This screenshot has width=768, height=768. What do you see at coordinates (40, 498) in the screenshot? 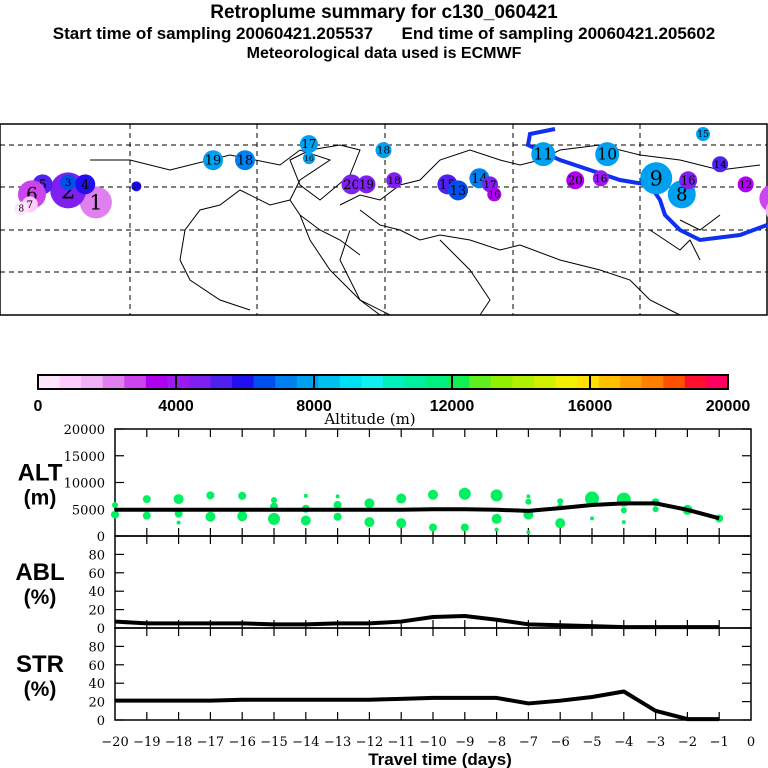
I see `panel-unit: (m)` at bounding box center [40, 498].